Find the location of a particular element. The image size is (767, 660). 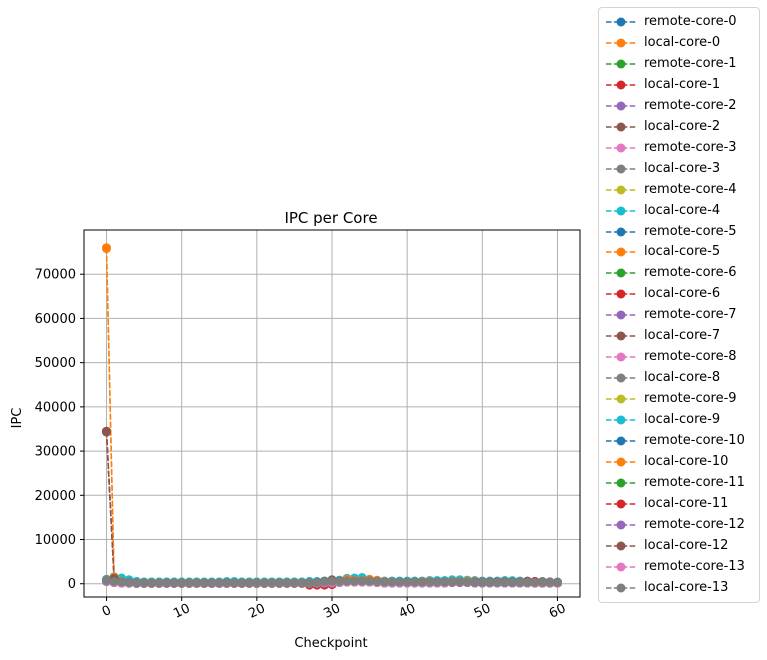

legend-item: local-core-3 is located at coordinates (679, 169).